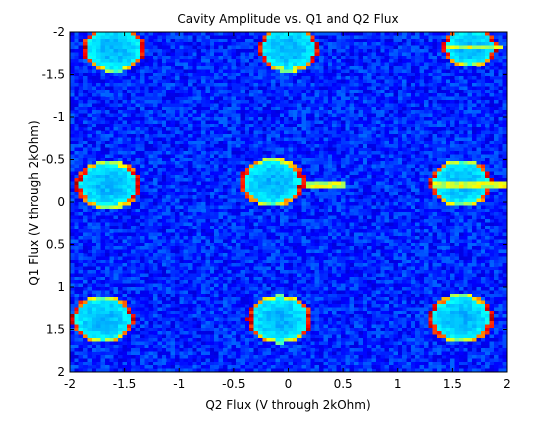 The image size is (560, 424). What do you see at coordinates (452, 384) in the screenshot?
I see `x-tick-label: 1.5` at bounding box center [452, 384].